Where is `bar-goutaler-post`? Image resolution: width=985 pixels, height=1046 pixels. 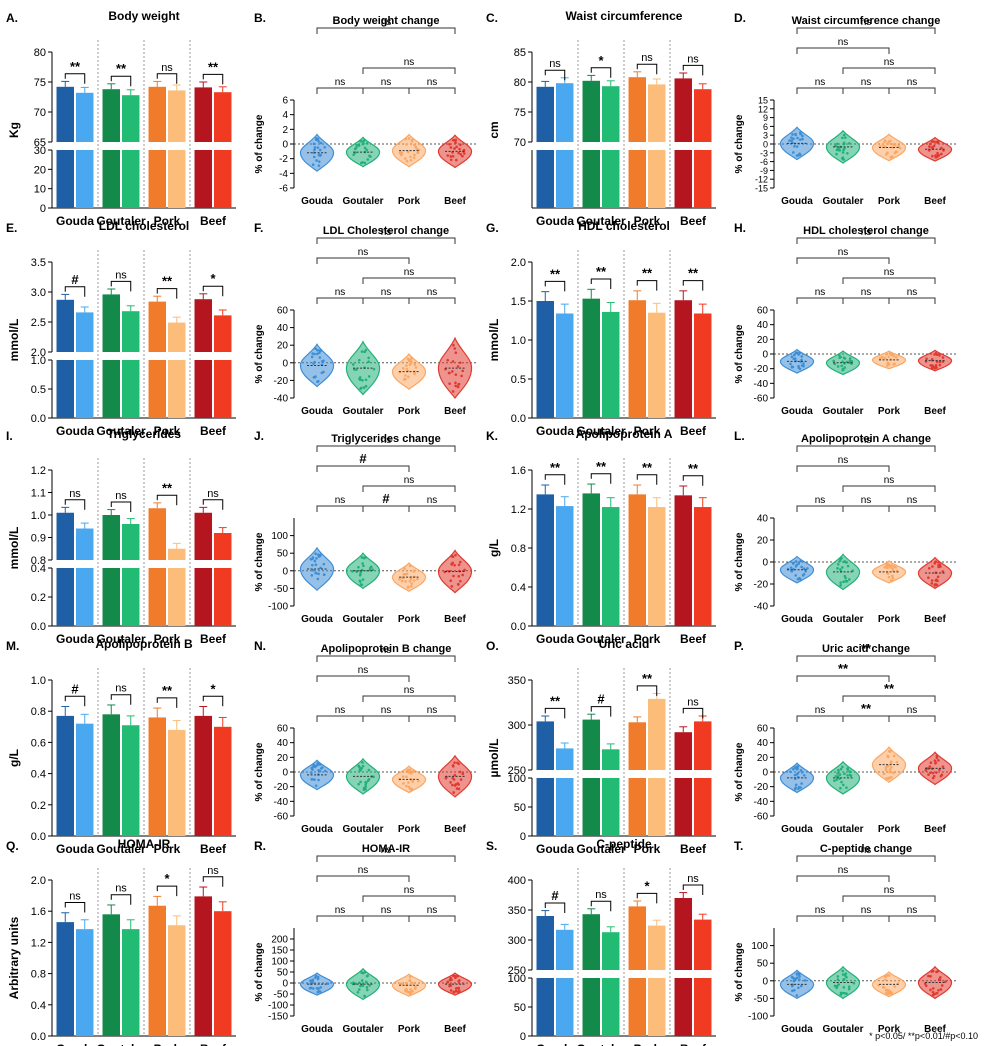 bar-goutaler-post is located at coordinates (131, 331).